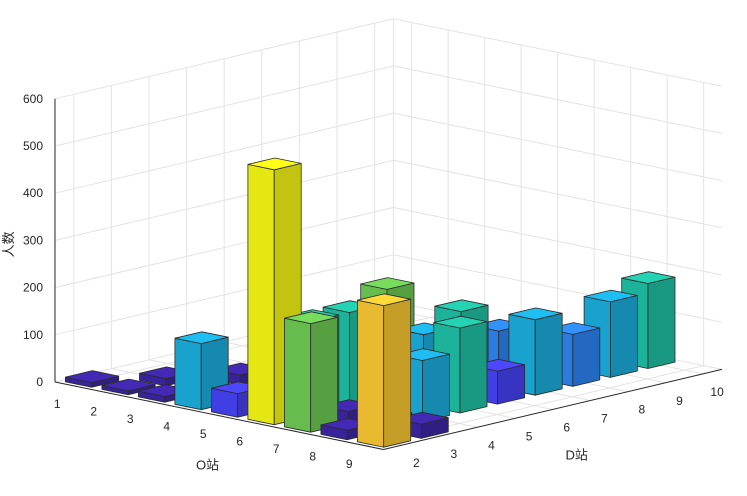  I want to click on o-tick-label: 4, so click(166, 426).